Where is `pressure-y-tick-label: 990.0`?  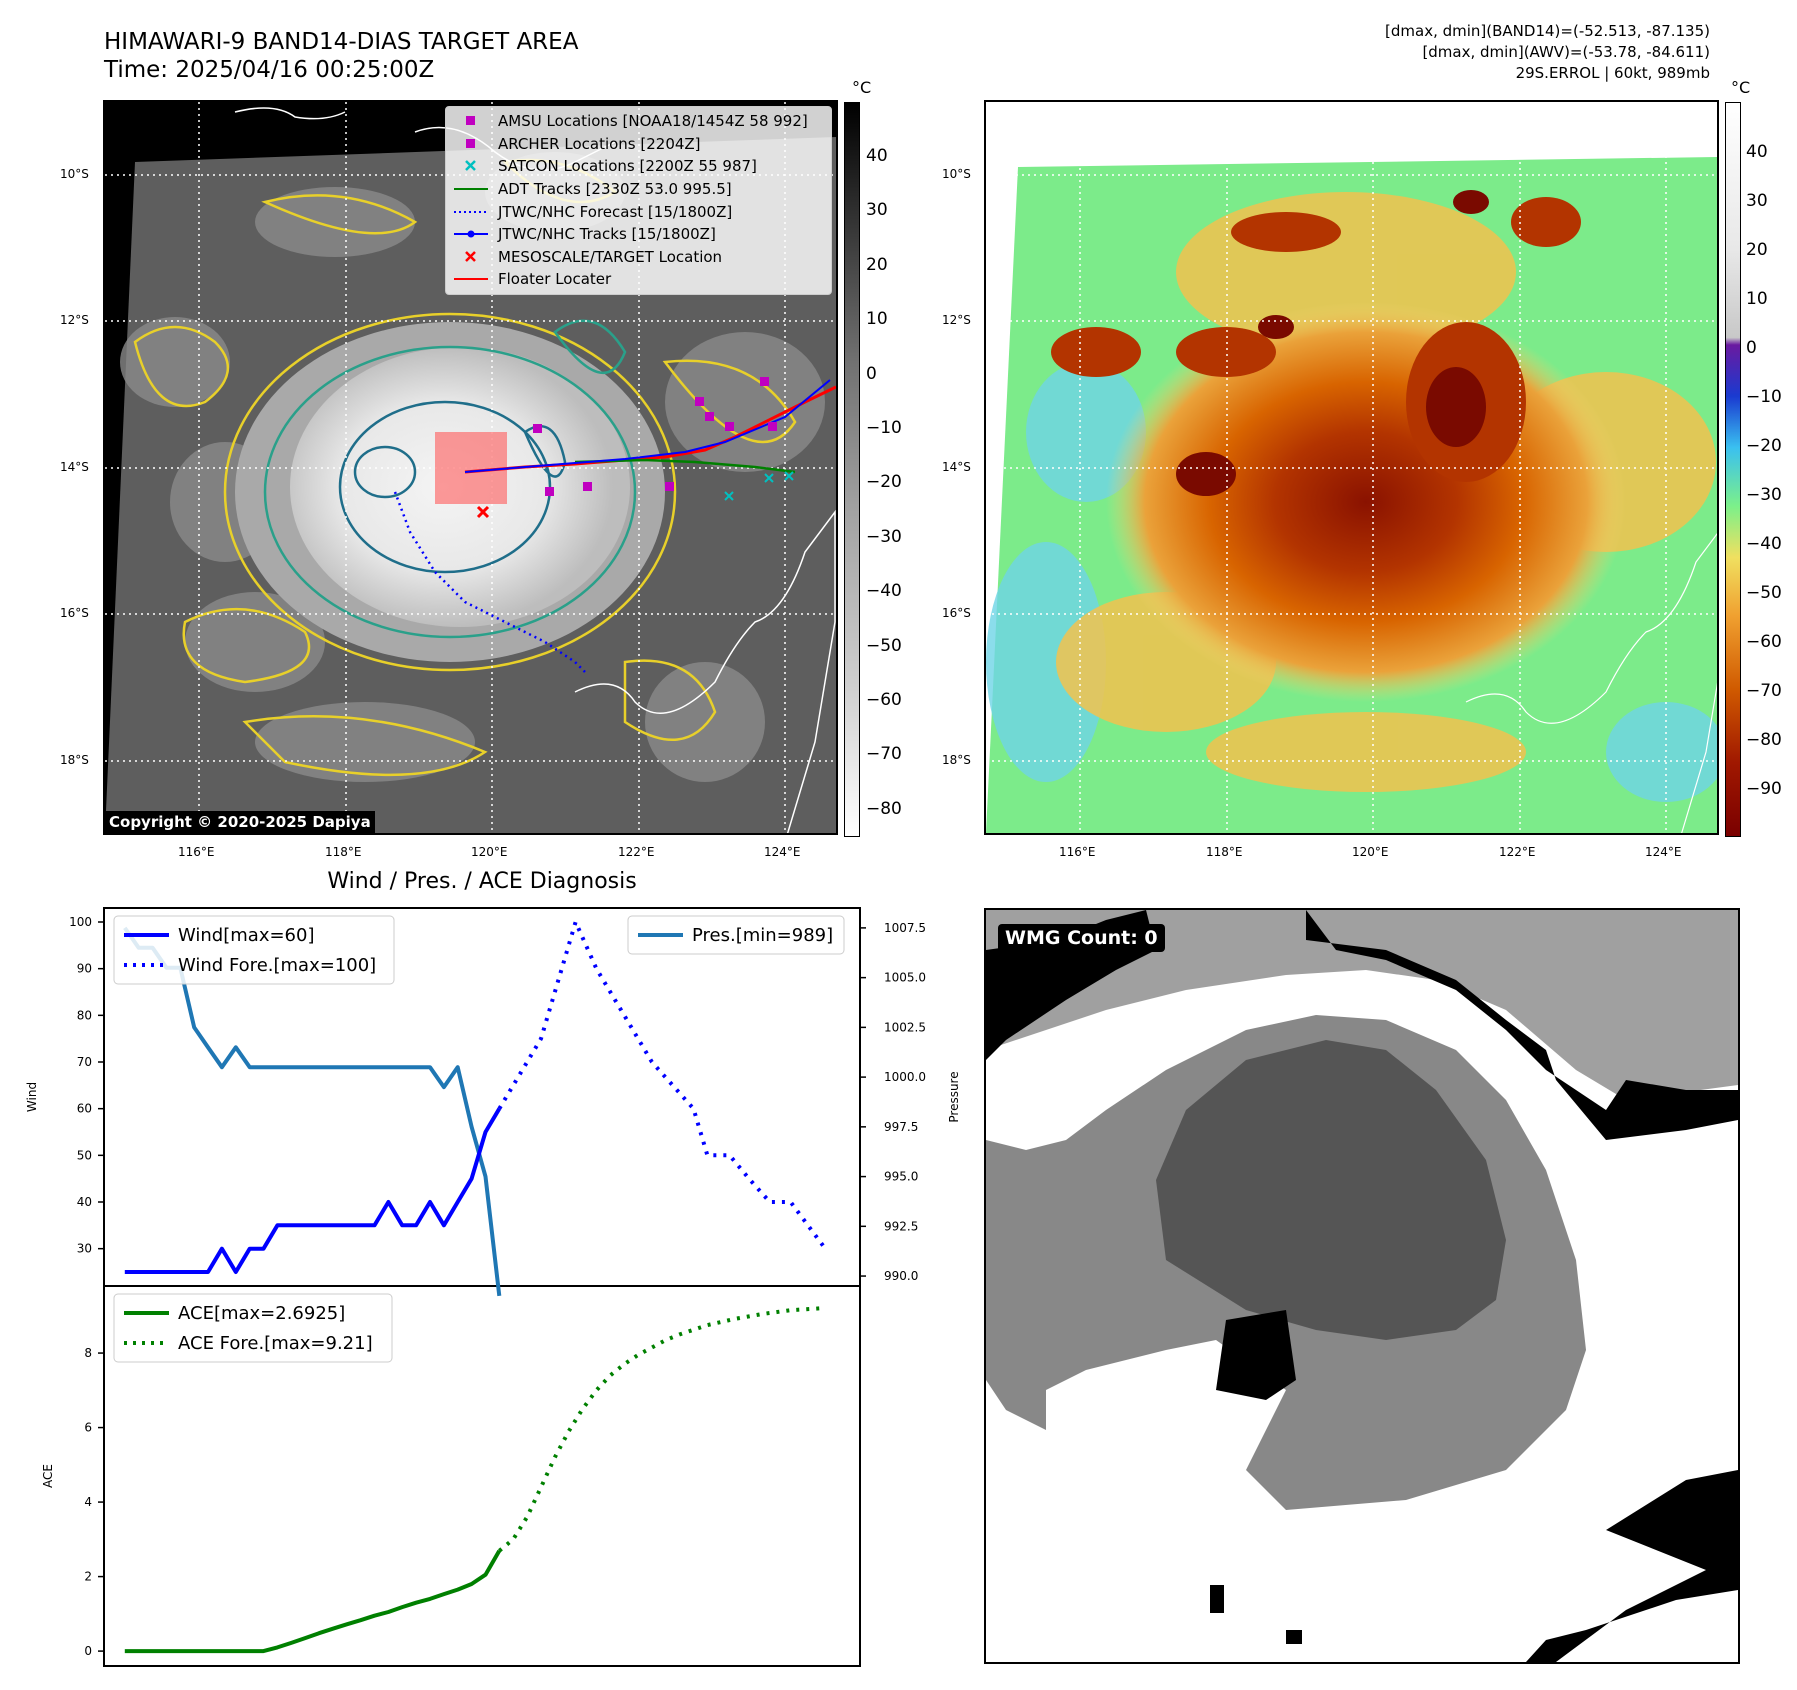 pressure-y-tick-label: 990.0 is located at coordinates (901, 1276).